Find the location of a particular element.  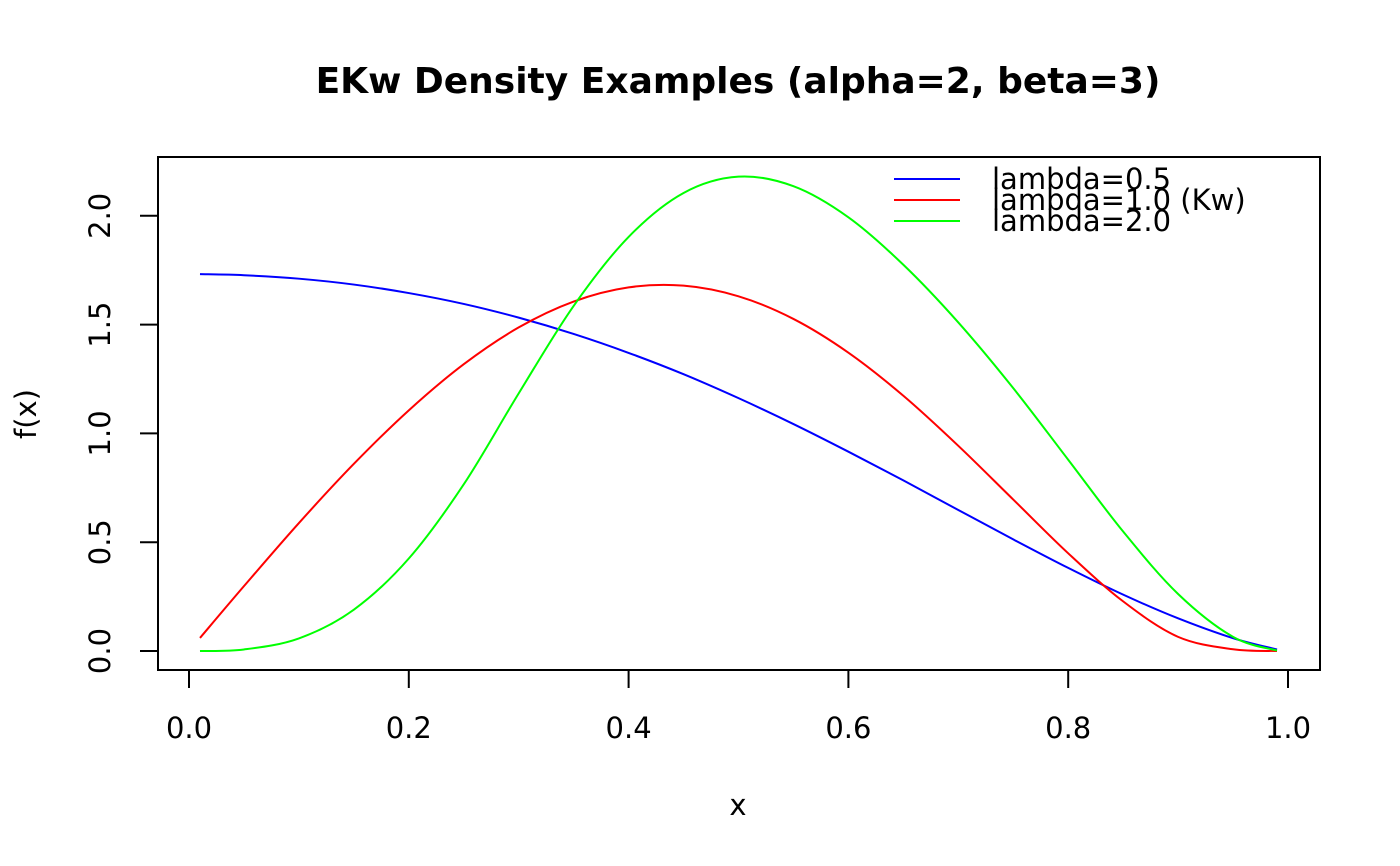

y-tick-label: 0.5 is located at coordinates (100, 542).